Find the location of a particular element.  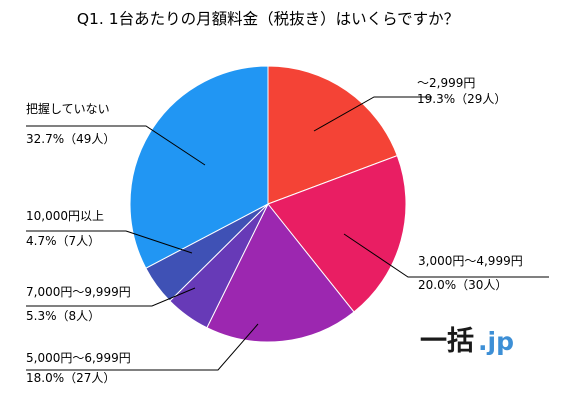

slice-name-label: 把握していない is located at coordinates (68, 108).